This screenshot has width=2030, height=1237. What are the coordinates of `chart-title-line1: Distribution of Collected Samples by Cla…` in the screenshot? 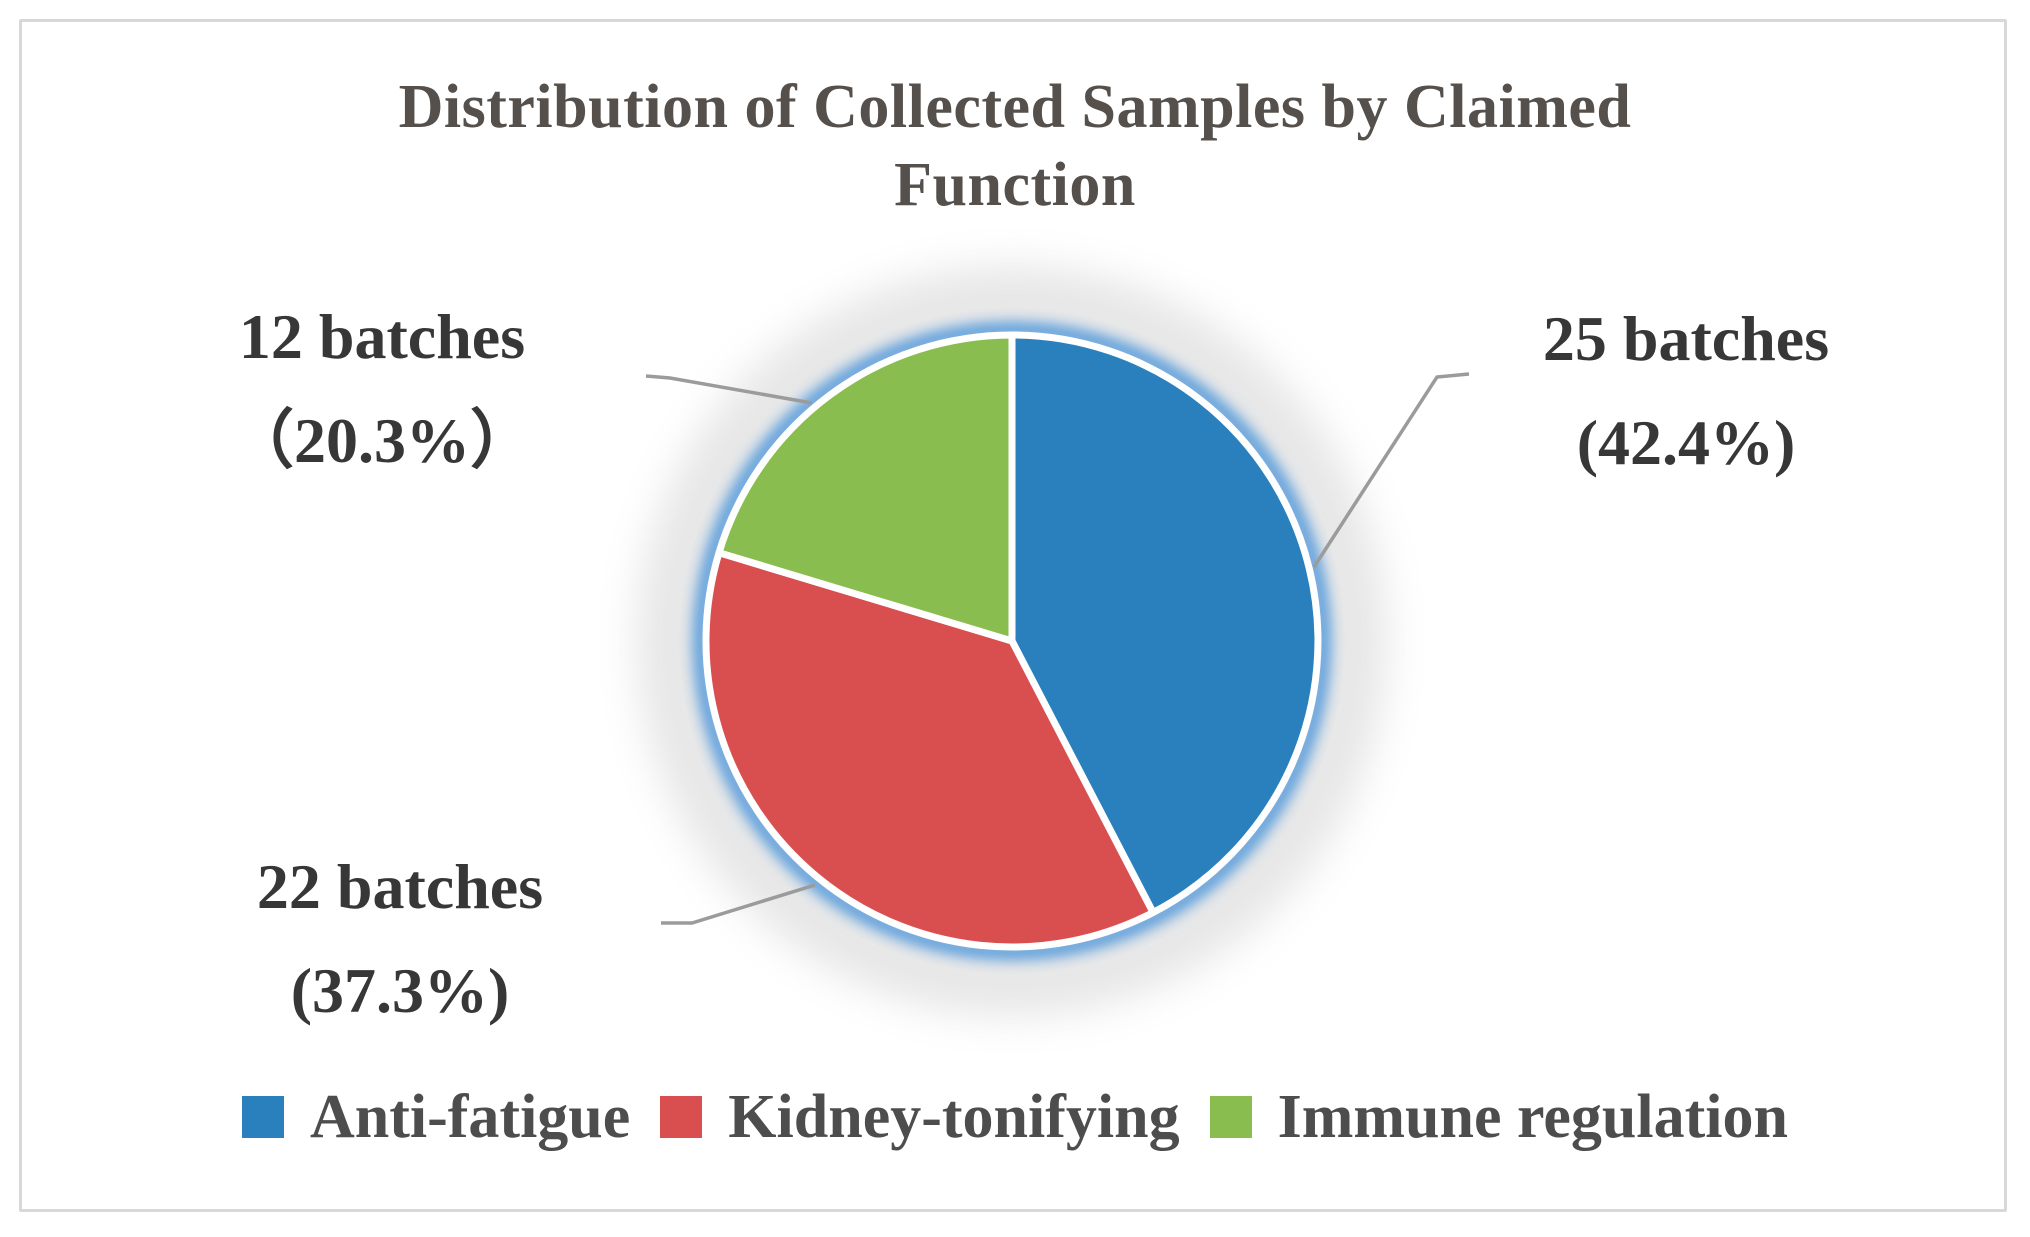 It's located at (1015, 107).